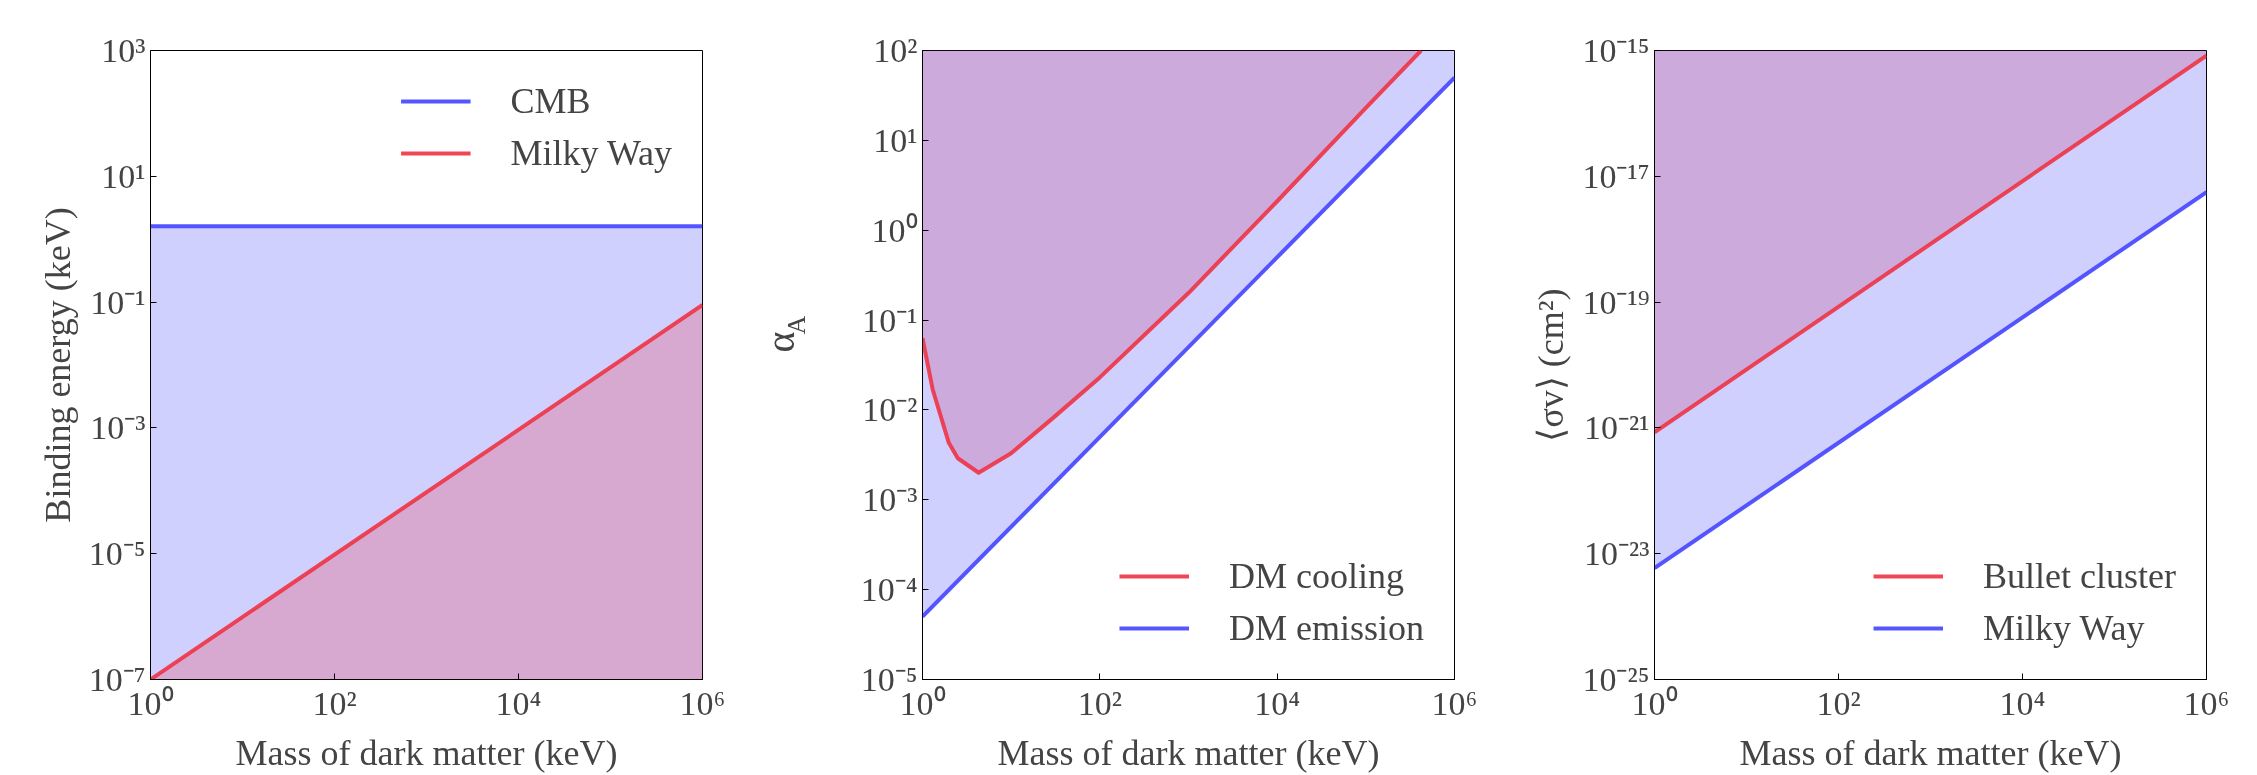  Describe the element at coordinates (550, 101) in the screenshot. I see `legend-label: CMB` at that location.